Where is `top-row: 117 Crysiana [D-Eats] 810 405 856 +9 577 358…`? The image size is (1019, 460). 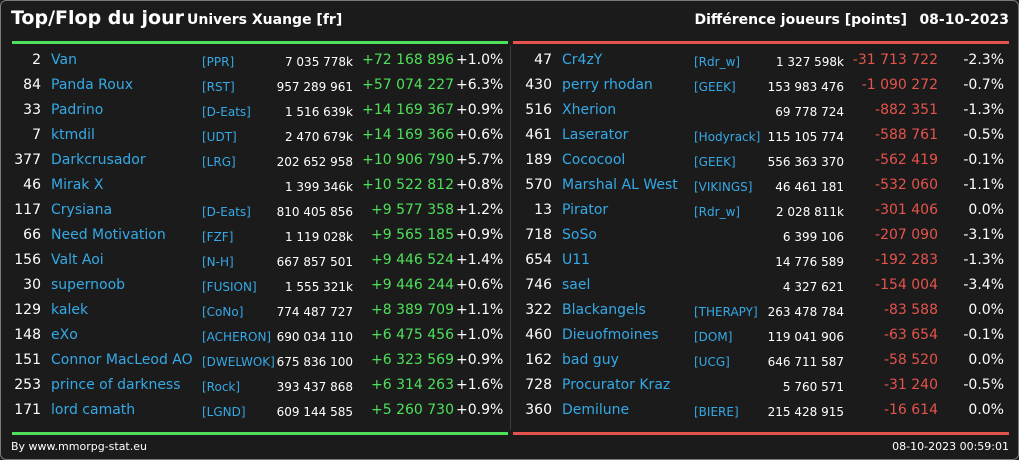 top-row: 117 Crysiana [D-Eats] 810 405 856 +9 577 358… is located at coordinates (255, 210).